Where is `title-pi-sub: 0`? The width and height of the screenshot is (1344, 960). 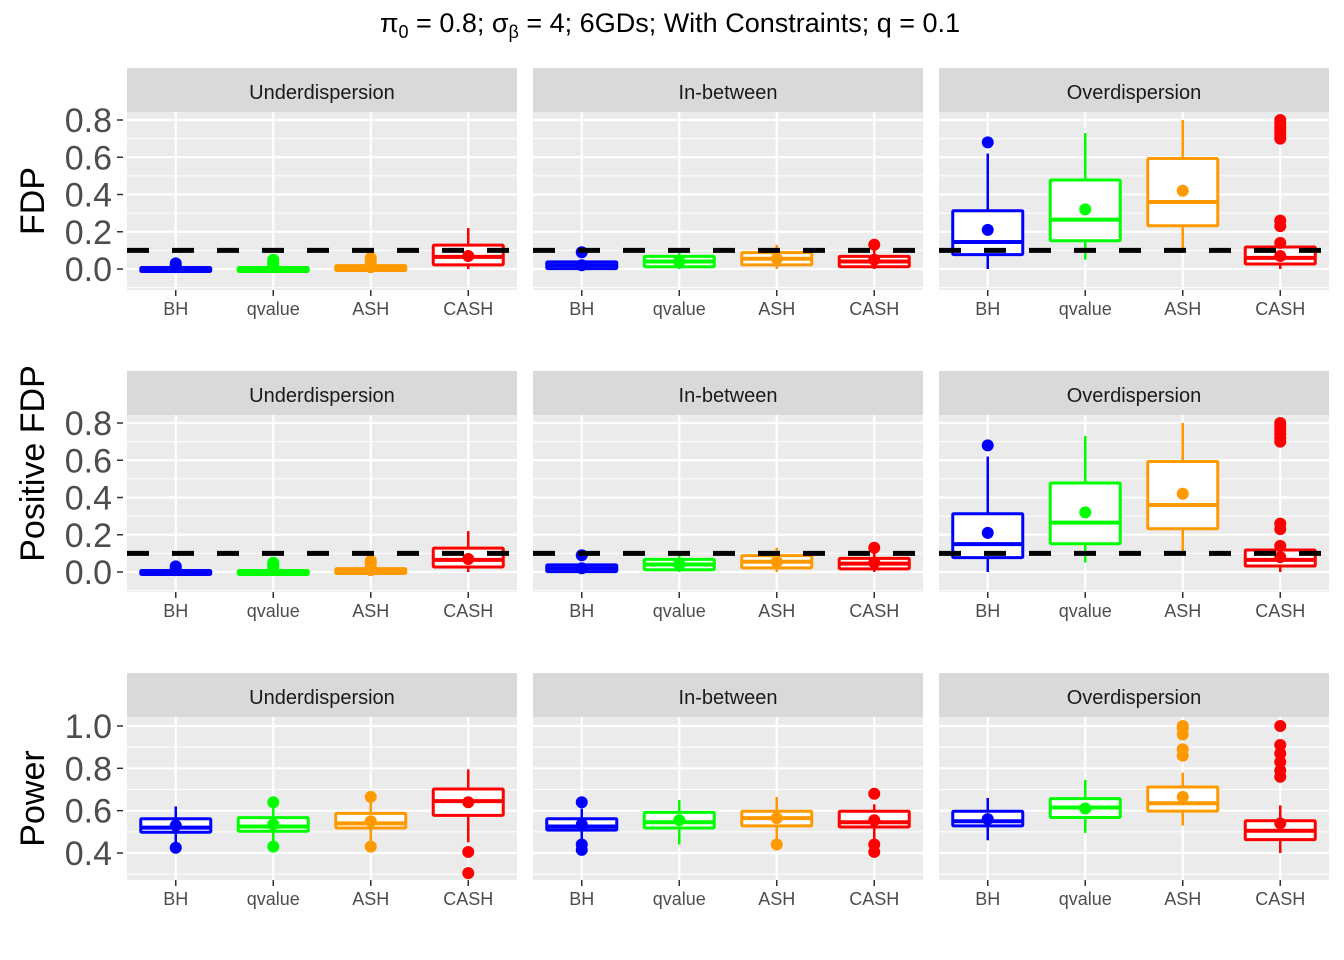
title-pi-sub: 0 is located at coordinates (404, 32).